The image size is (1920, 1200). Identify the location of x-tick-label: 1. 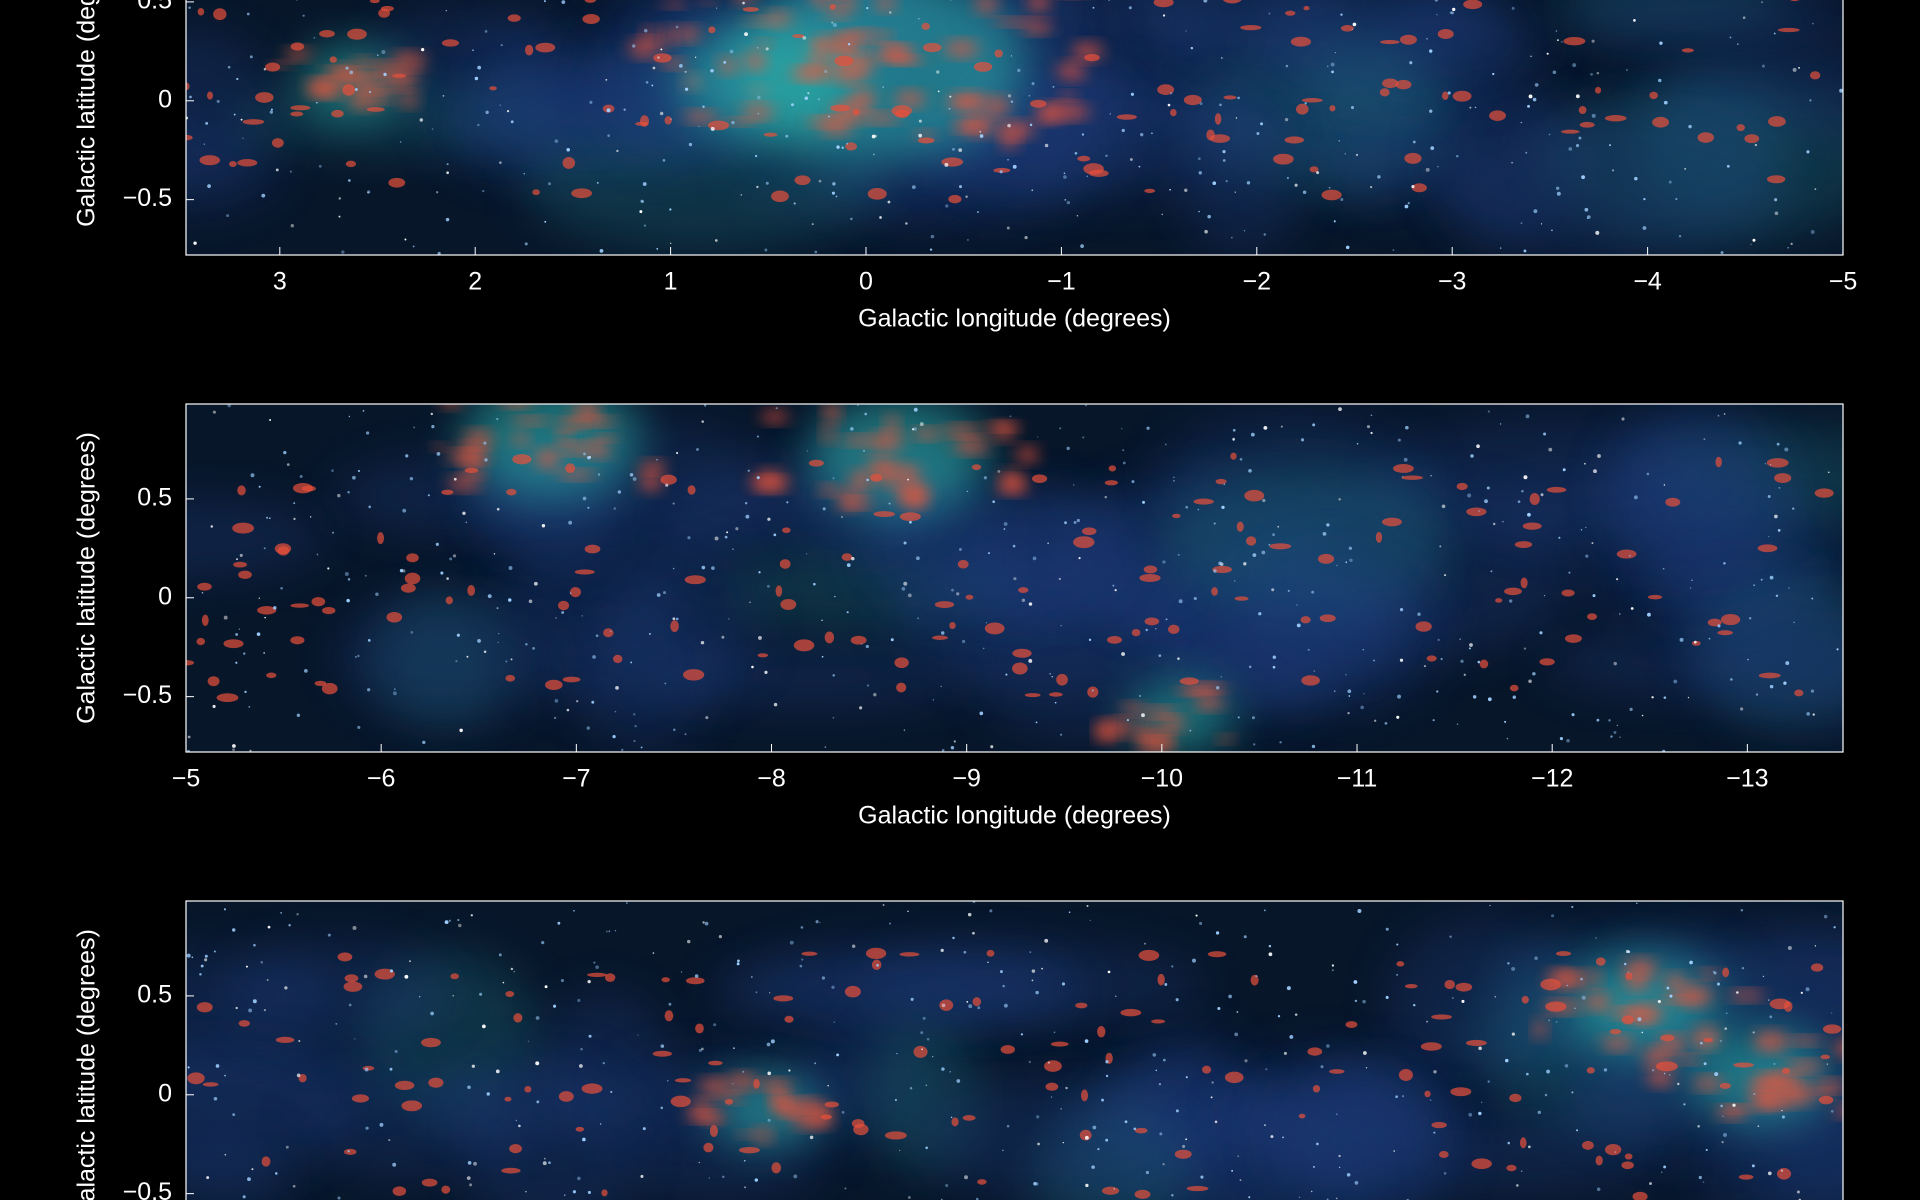
(671, 282).